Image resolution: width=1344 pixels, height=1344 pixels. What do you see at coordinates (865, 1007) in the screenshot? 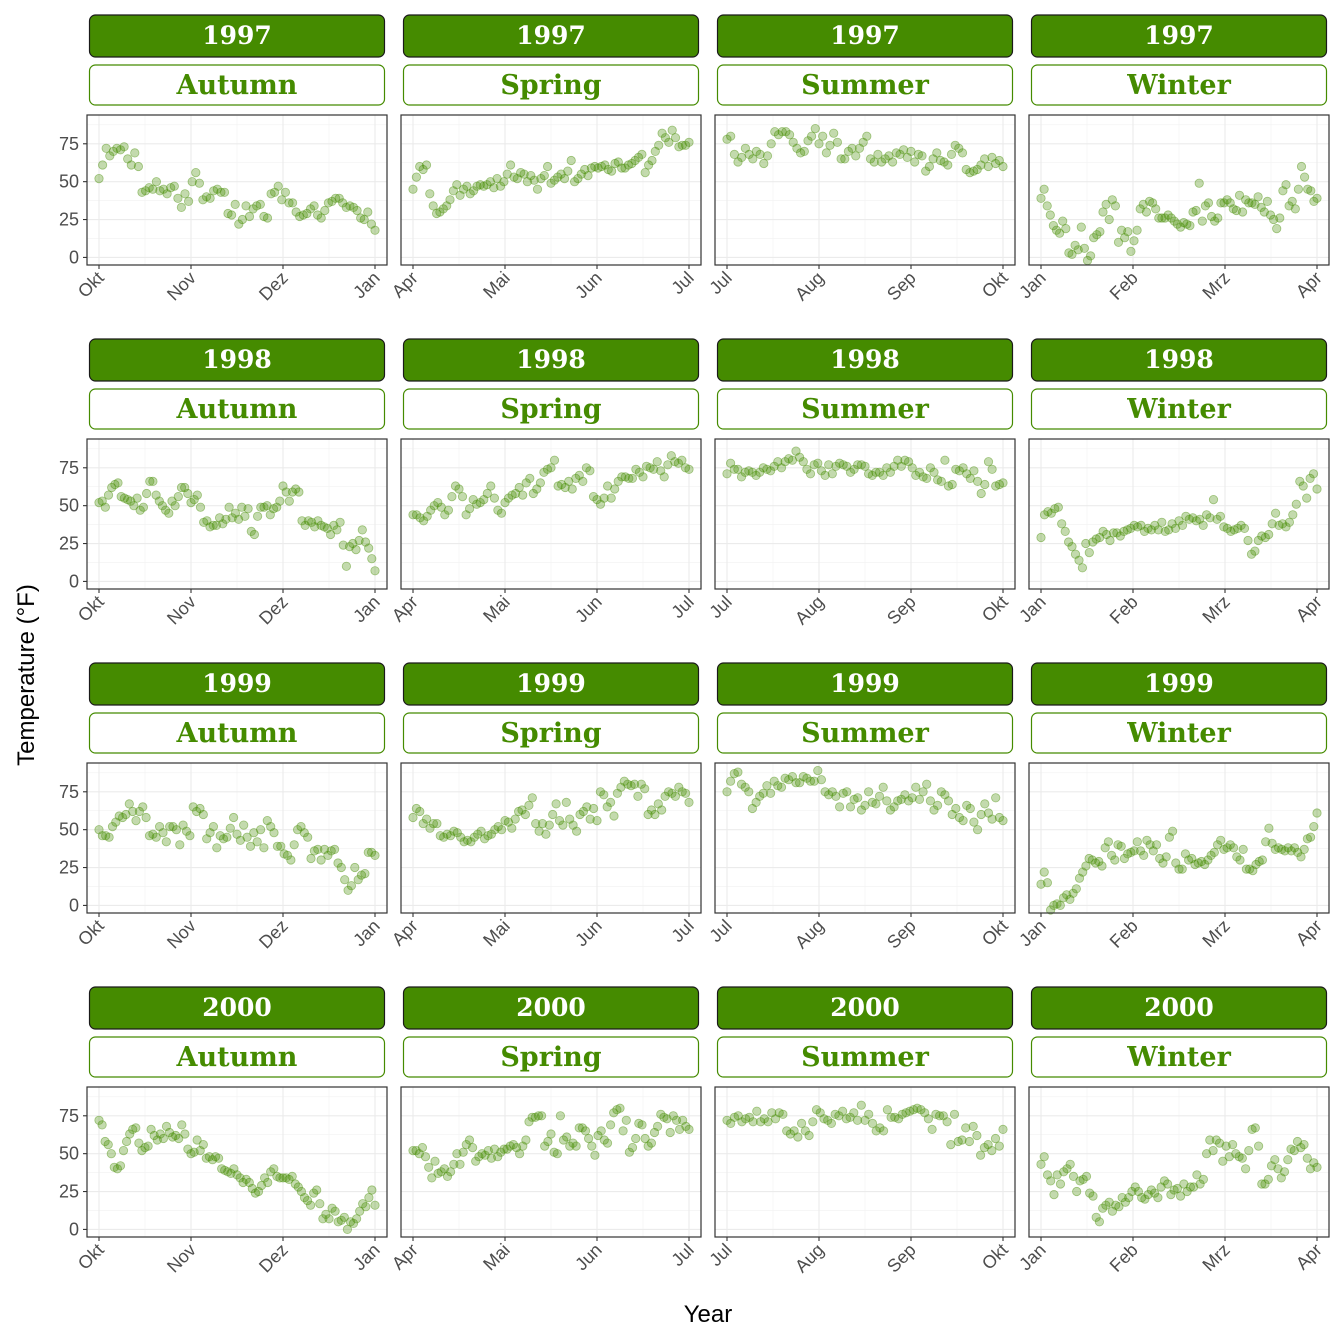
I see `year-label: 2000` at bounding box center [865, 1007].